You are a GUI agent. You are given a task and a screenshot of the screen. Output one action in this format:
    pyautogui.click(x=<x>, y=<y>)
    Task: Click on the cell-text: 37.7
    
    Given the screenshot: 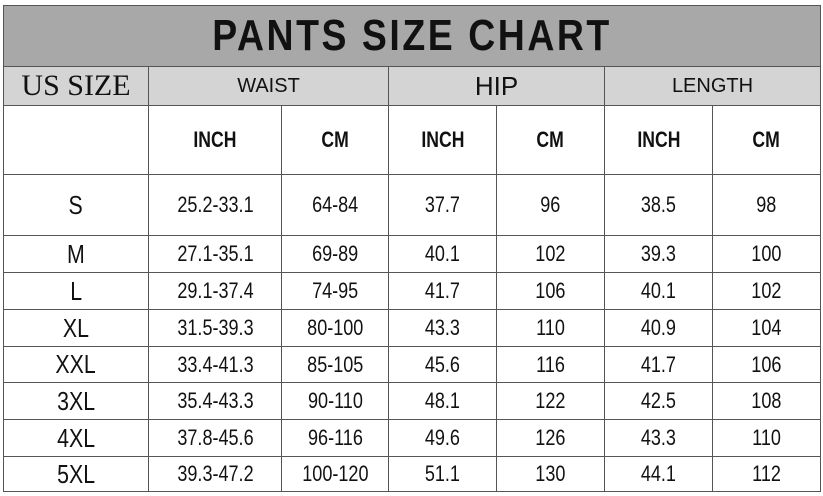 What is the action you would take?
    pyautogui.click(x=442, y=204)
    